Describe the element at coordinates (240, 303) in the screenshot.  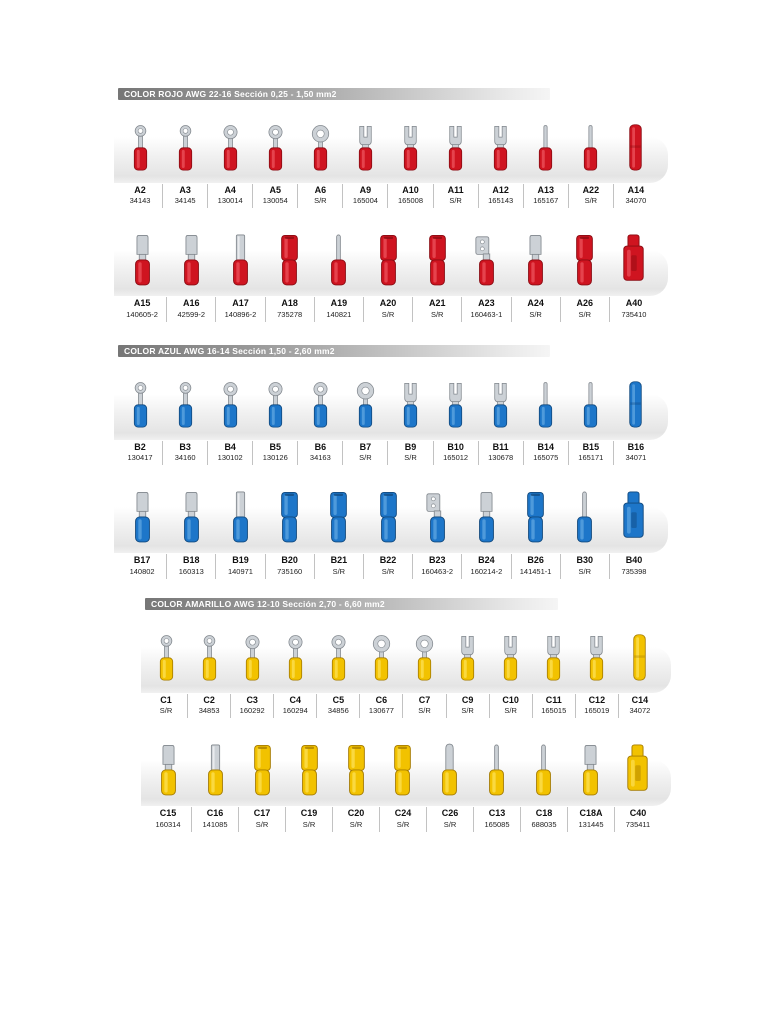
I see `terminal-code: A17` at that location.